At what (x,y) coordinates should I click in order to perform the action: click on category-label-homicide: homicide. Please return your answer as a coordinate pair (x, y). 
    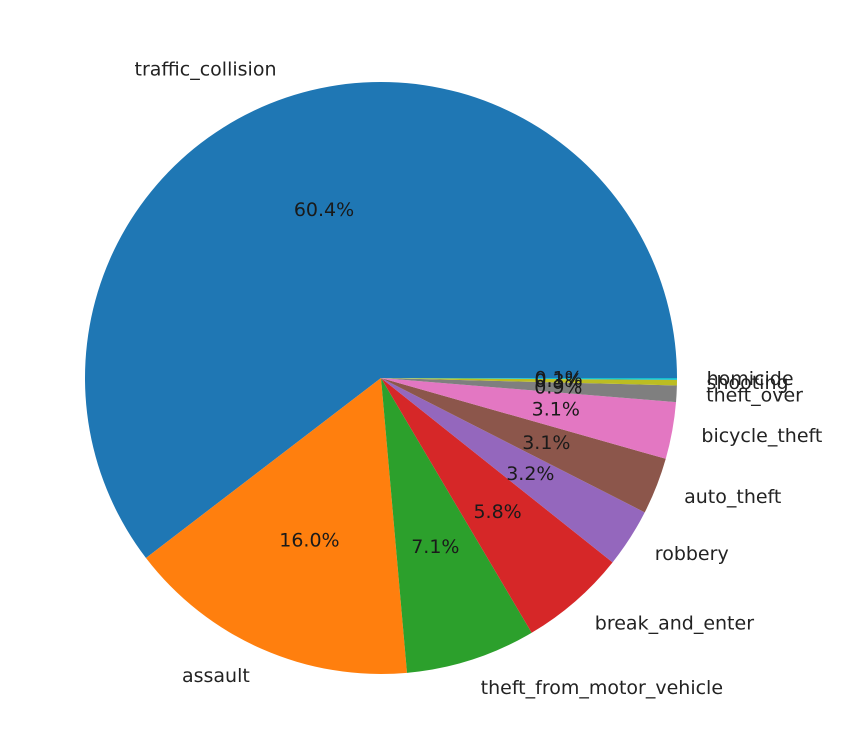
    Looking at the image, I should click on (750, 379).